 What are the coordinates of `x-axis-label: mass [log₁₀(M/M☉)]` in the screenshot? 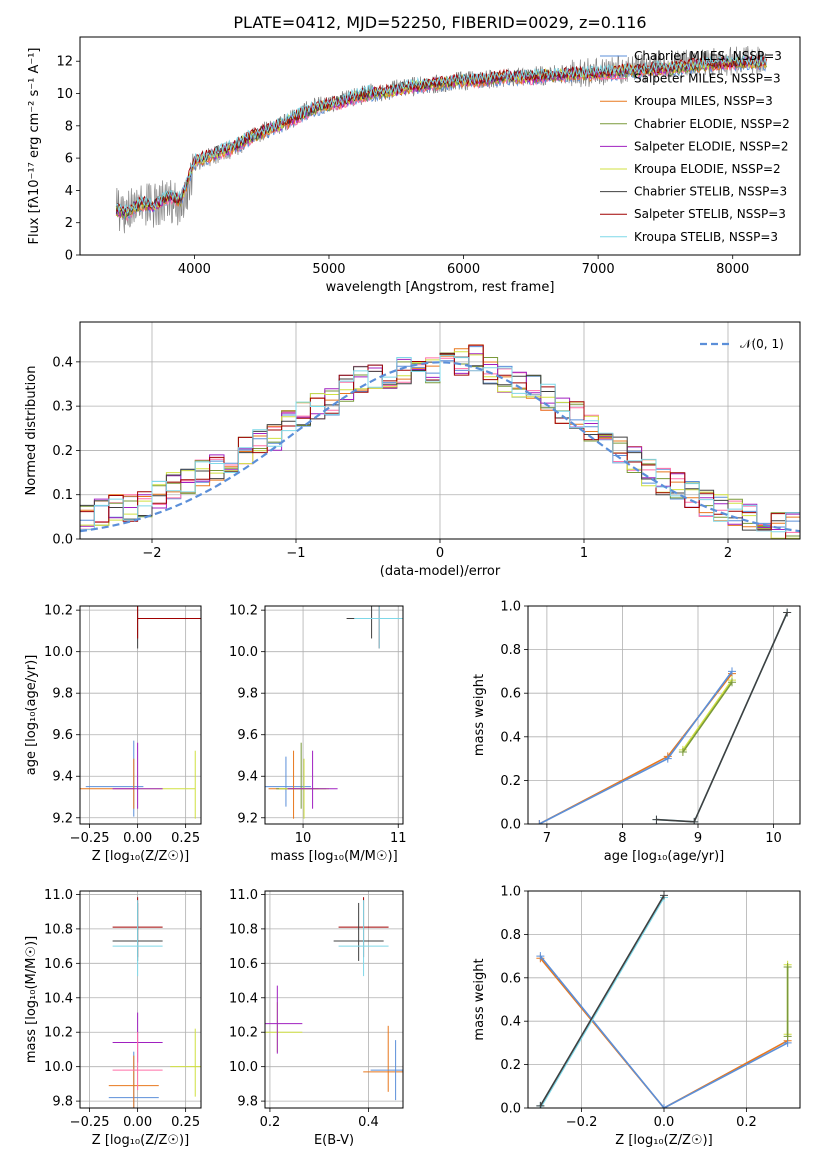 It's located at (333, 856).